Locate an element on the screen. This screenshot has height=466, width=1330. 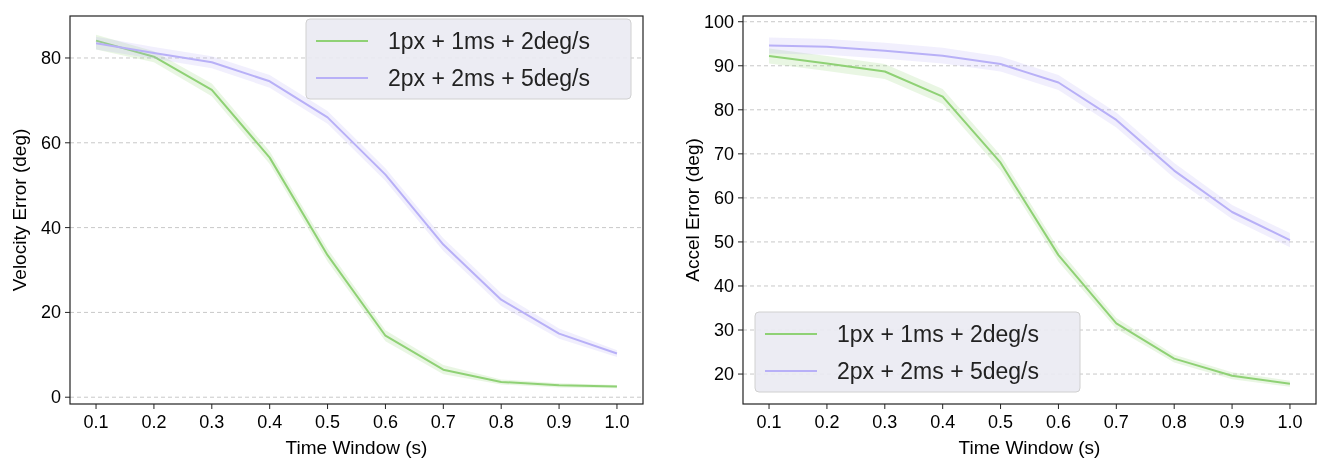
y-tick-label: 30 is located at coordinates (723, 330).